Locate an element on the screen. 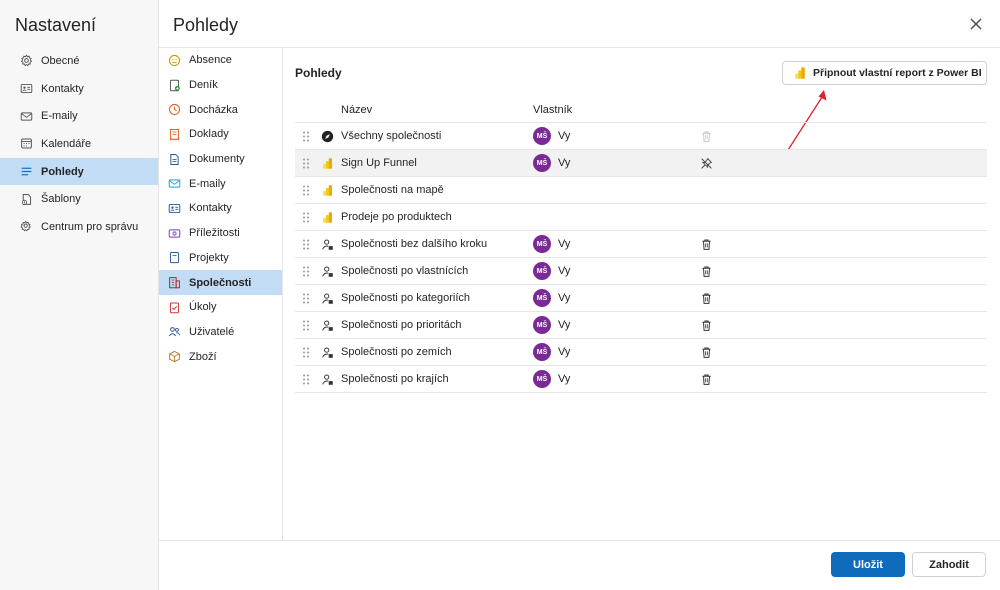  table-header: Název Vlastník is located at coordinates (641, 110).